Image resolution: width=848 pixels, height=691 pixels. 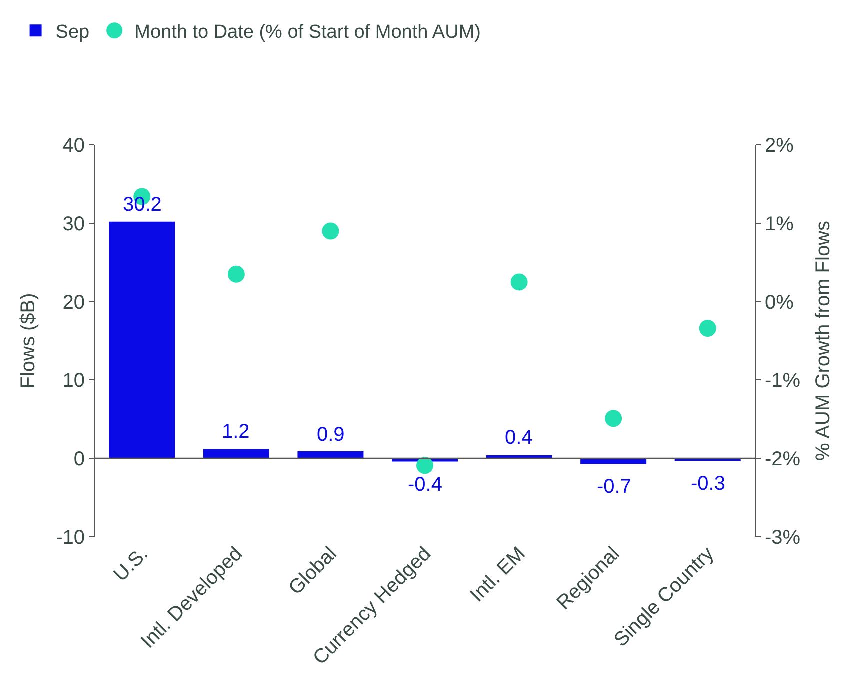 I want to click on data-label: 30.2, so click(x=142, y=205).